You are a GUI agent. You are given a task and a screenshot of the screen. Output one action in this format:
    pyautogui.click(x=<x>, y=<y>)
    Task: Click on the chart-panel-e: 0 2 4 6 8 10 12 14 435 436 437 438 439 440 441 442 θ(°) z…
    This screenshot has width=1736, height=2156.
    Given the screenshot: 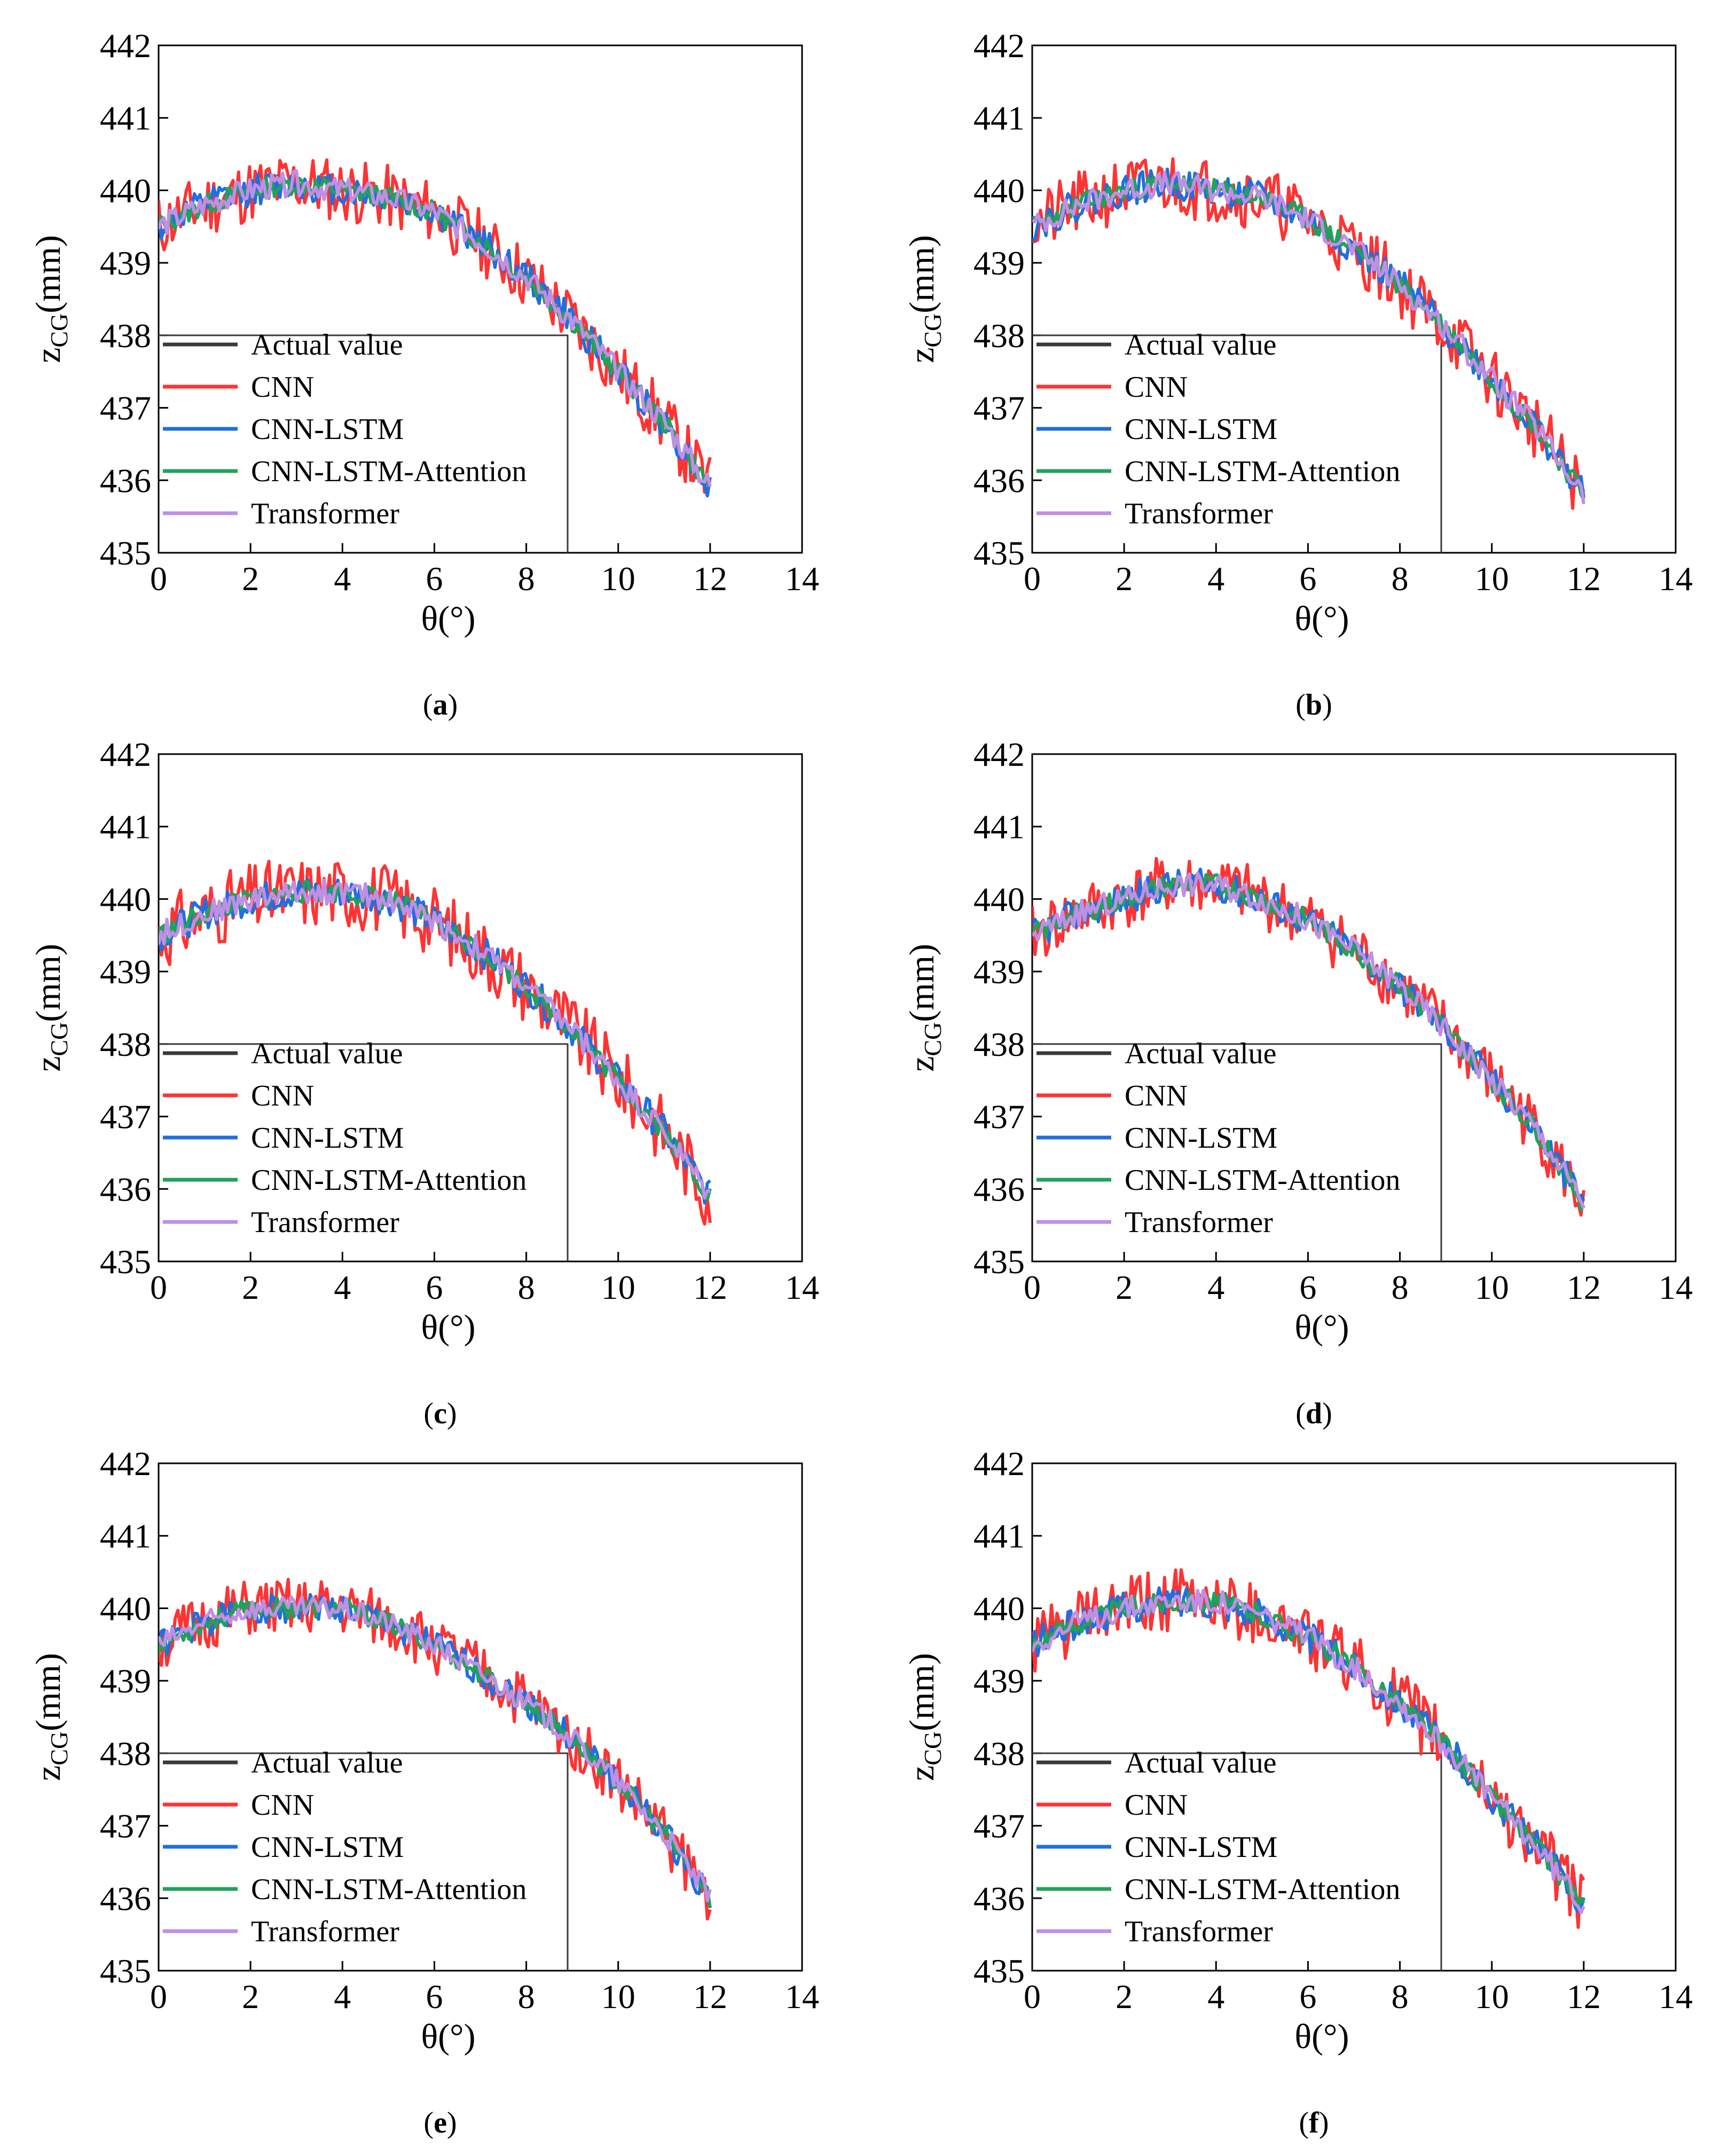 What is the action you would take?
    pyautogui.click(x=424, y=1792)
    